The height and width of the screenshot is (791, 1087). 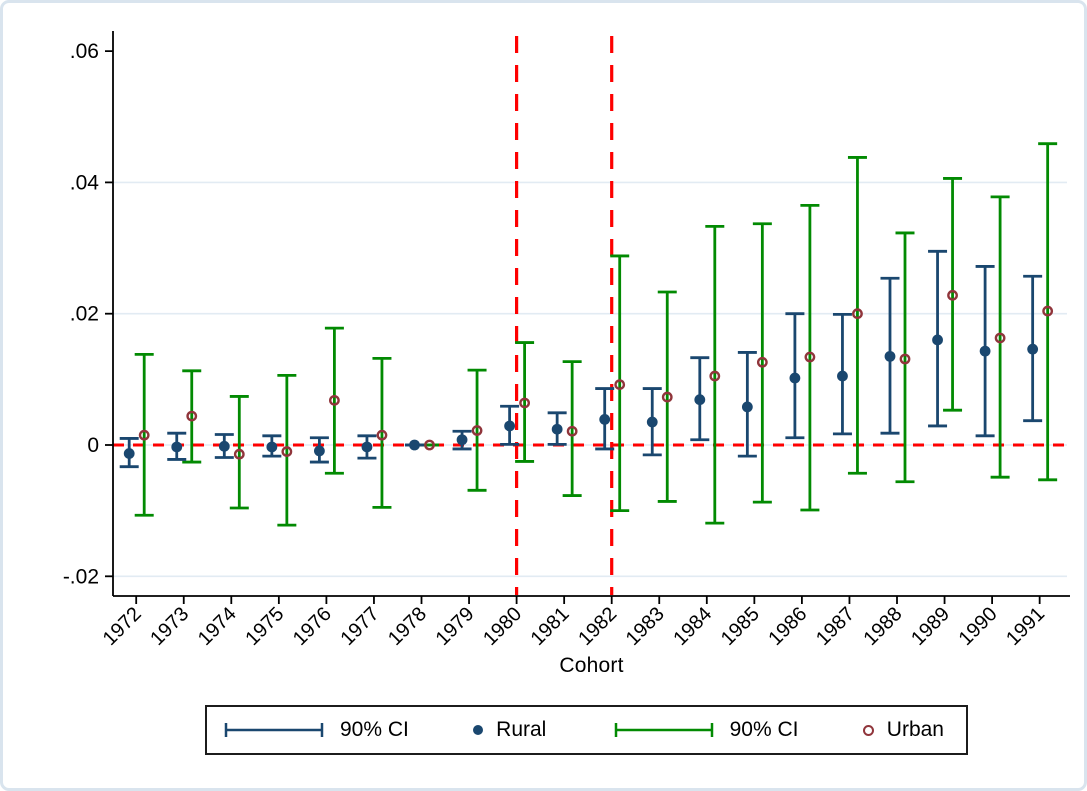 What do you see at coordinates (915, 729) in the screenshot?
I see `legend-label-urban: Urban` at bounding box center [915, 729].